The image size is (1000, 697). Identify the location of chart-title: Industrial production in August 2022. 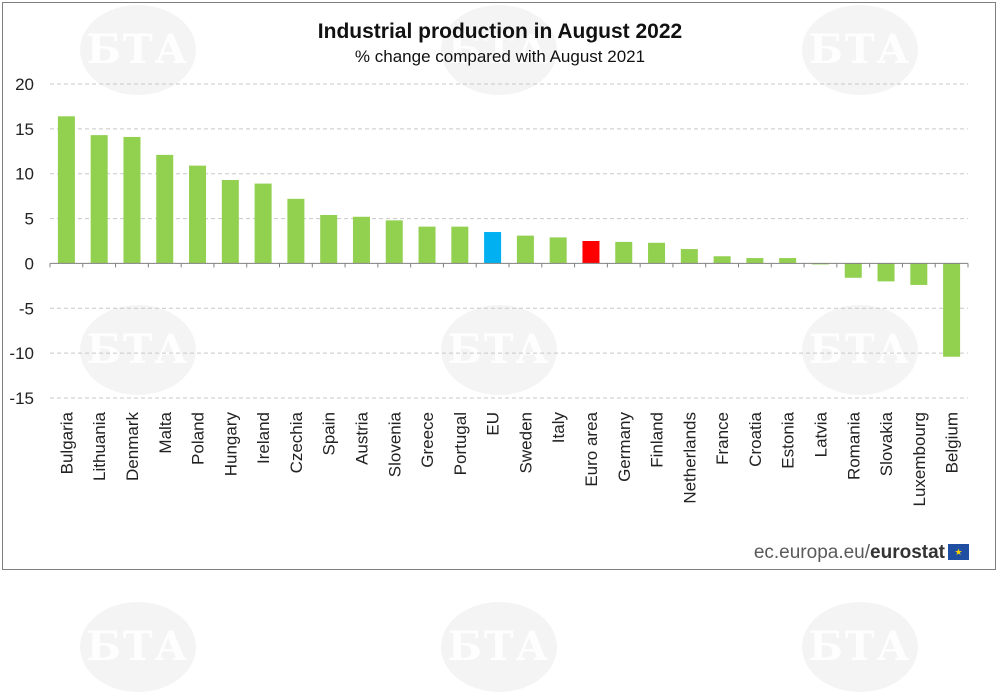
(500, 31).